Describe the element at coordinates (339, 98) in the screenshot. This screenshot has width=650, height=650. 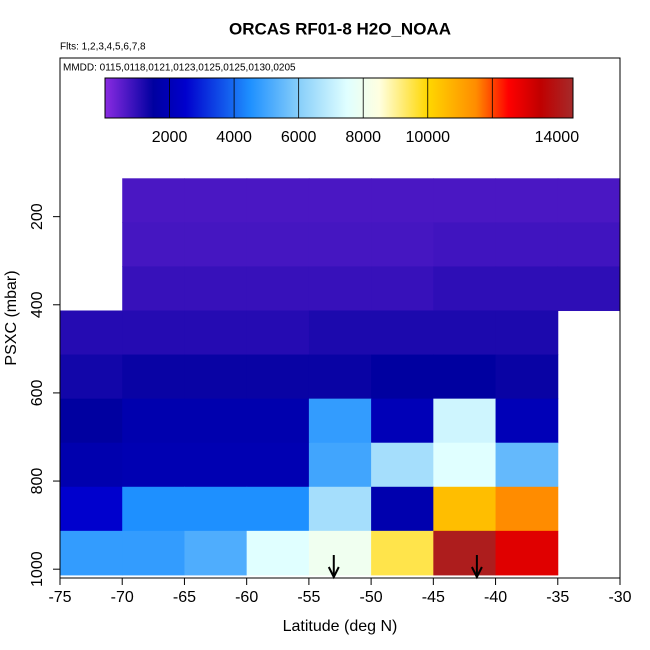
I see `colorbar` at that location.